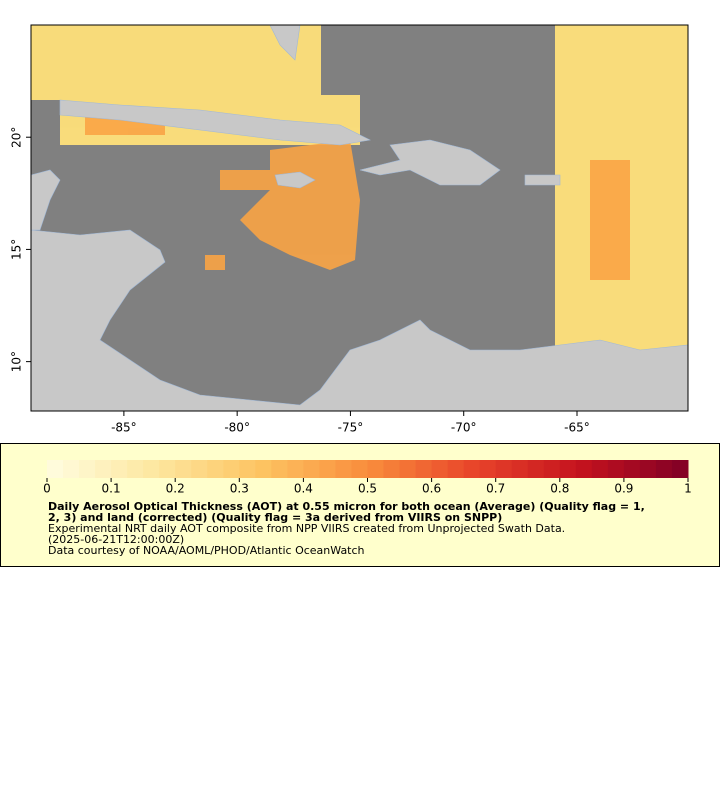 This screenshot has height=804, width=720. What do you see at coordinates (124, 428) in the screenshot?
I see `x-tick-label: -85°` at bounding box center [124, 428].